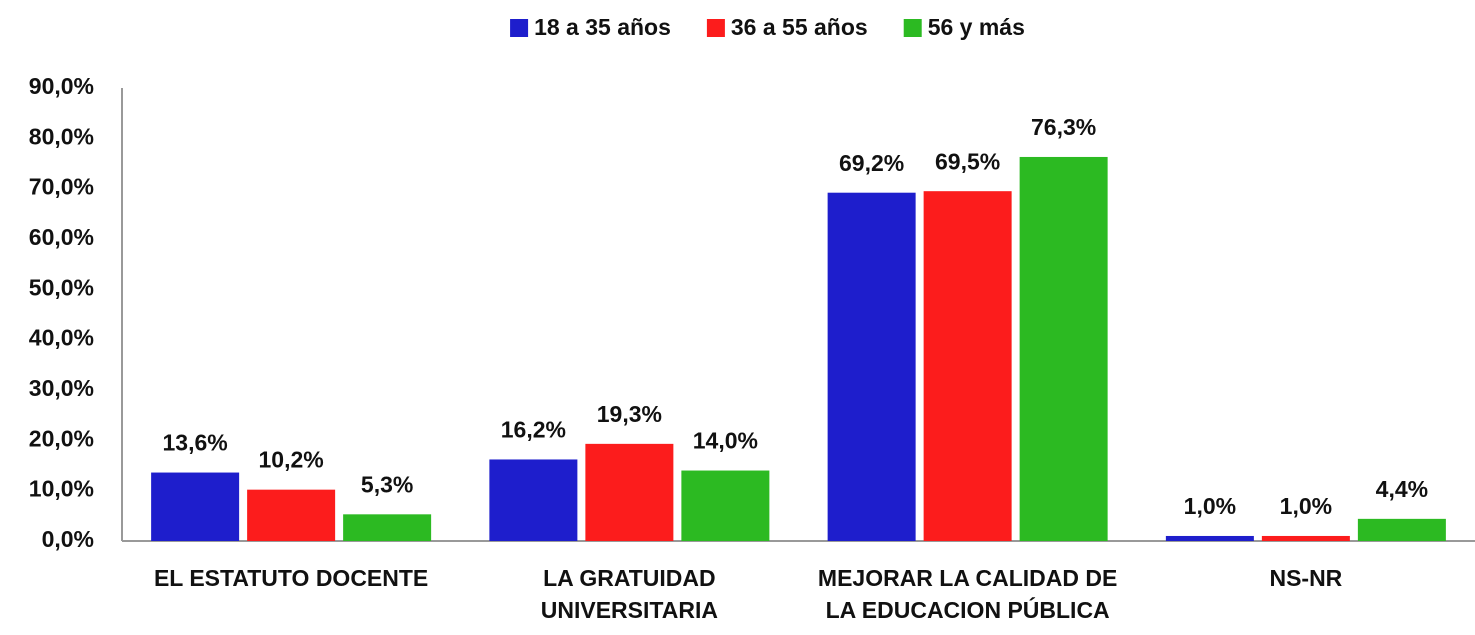 This screenshot has height=635, width=1475. What do you see at coordinates (799, 27) in the screenshot?
I see `legend-label: 36 a 55 años` at bounding box center [799, 27].